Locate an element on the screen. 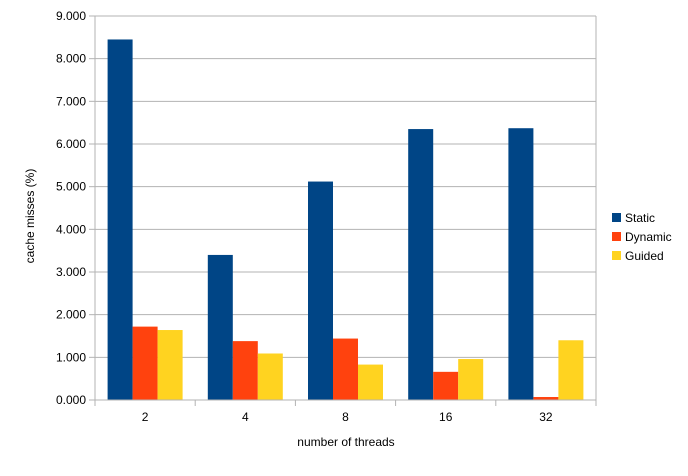 This screenshot has height=476, width=688. x-tick-label: 8 is located at coordinates (345, 417).